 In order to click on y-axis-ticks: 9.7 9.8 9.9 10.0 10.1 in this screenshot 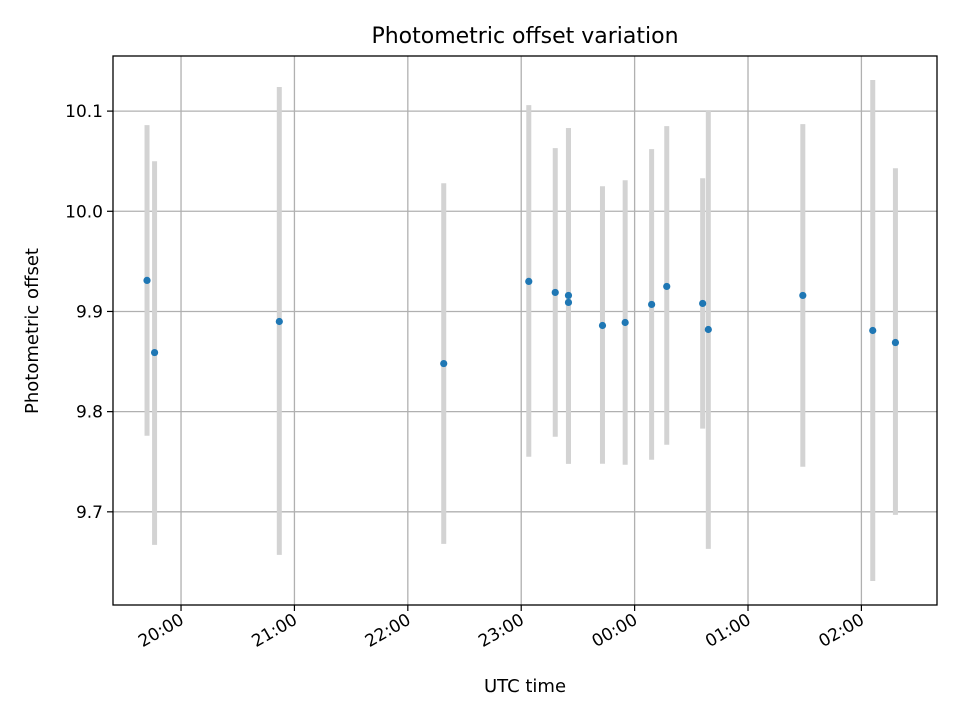, I will do `click(89, 312)`.